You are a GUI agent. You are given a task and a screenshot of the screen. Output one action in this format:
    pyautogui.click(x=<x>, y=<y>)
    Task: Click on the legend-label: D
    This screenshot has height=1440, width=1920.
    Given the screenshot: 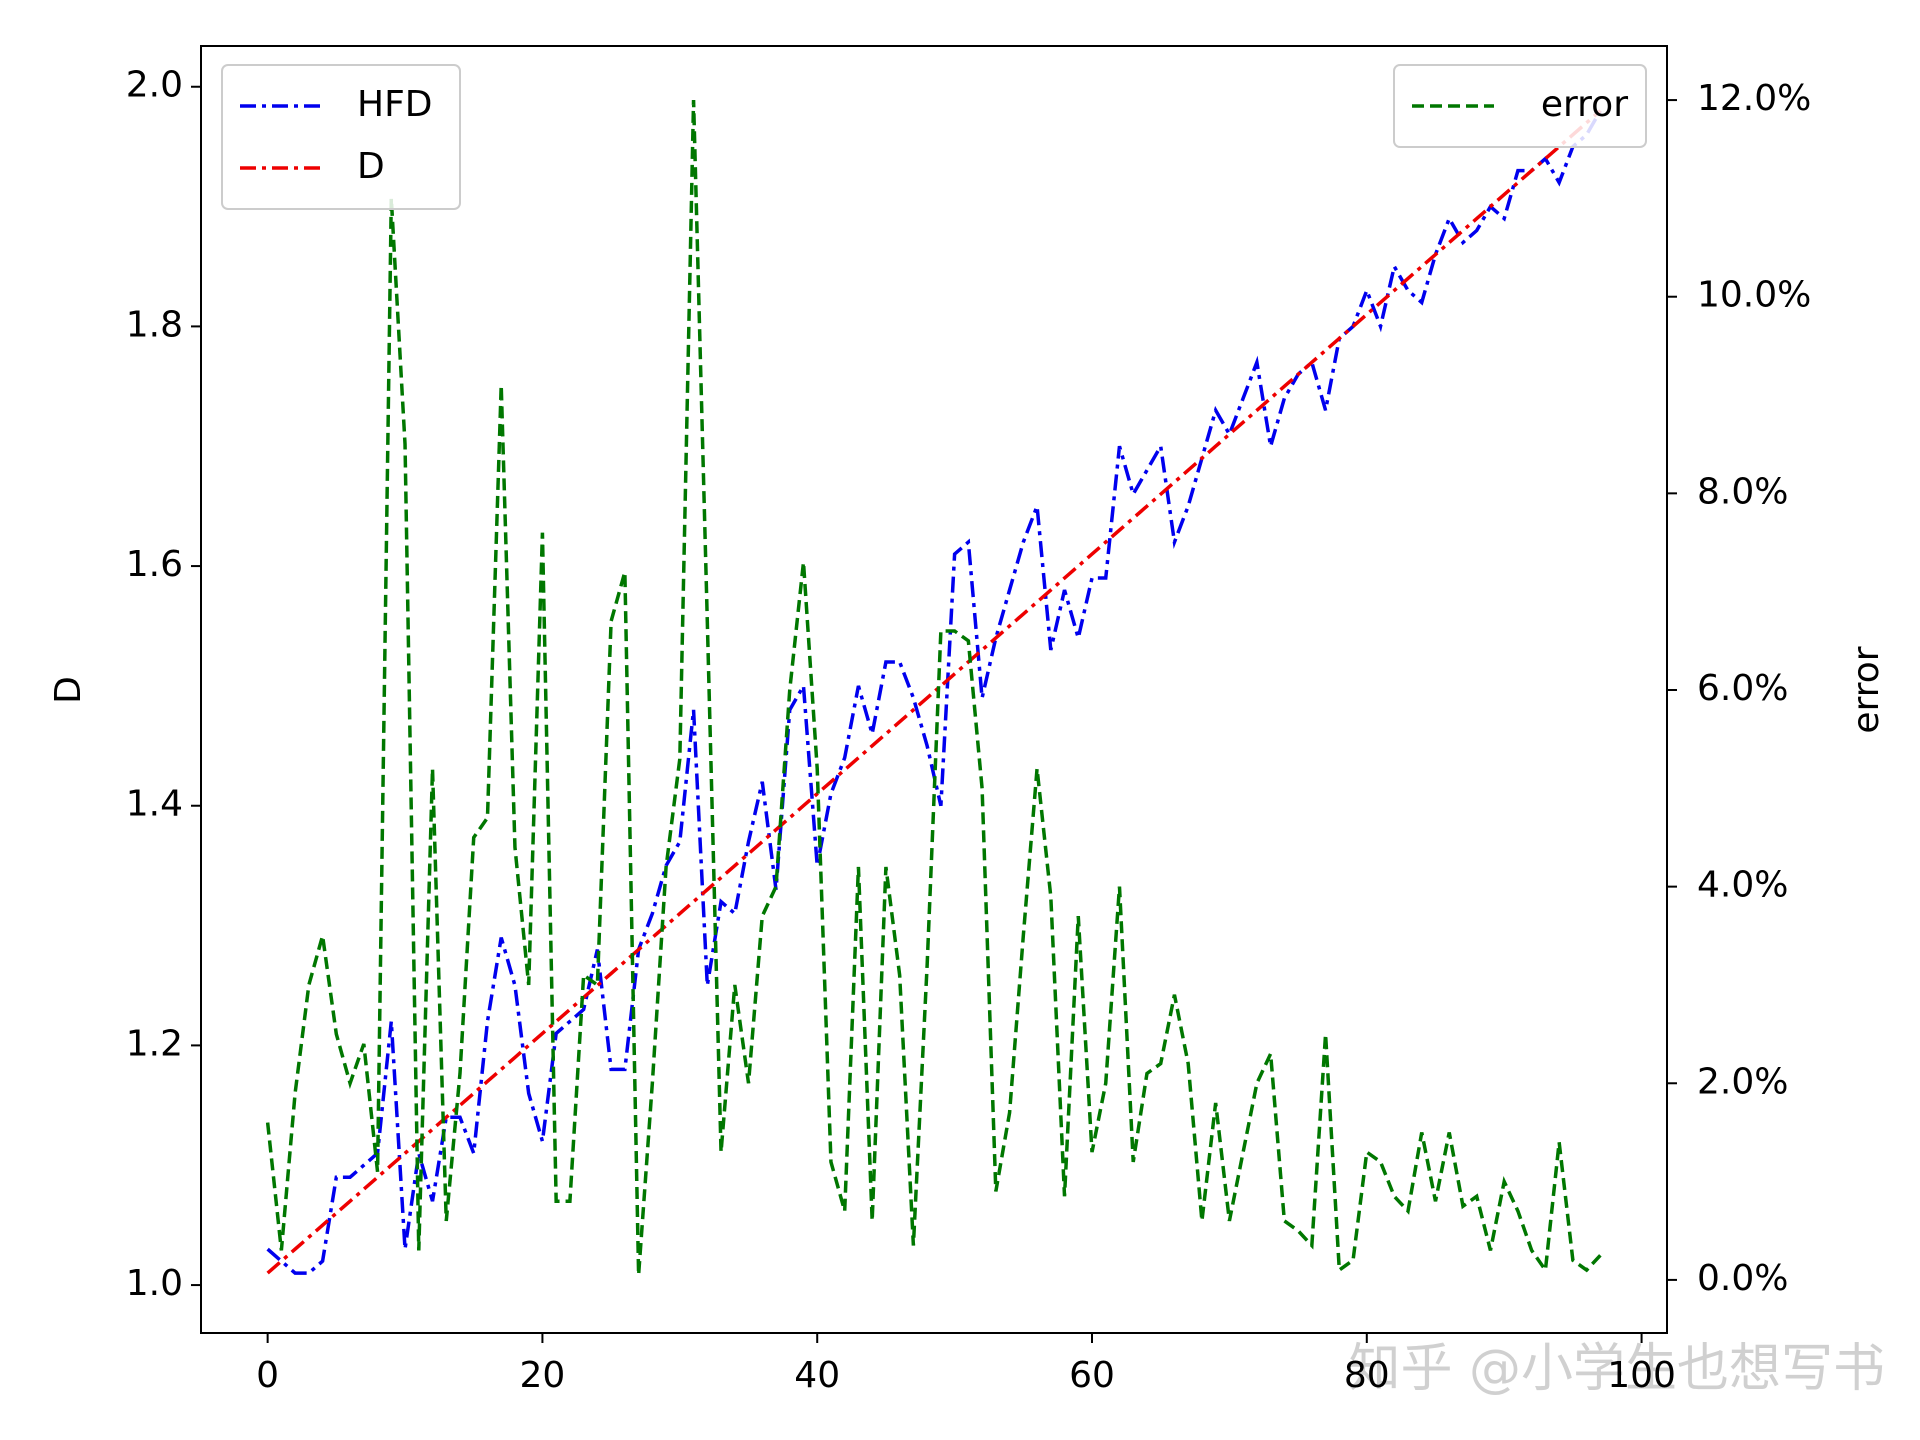 What is the action you would take?
    pyautogui.click(x=371, y=166)
    